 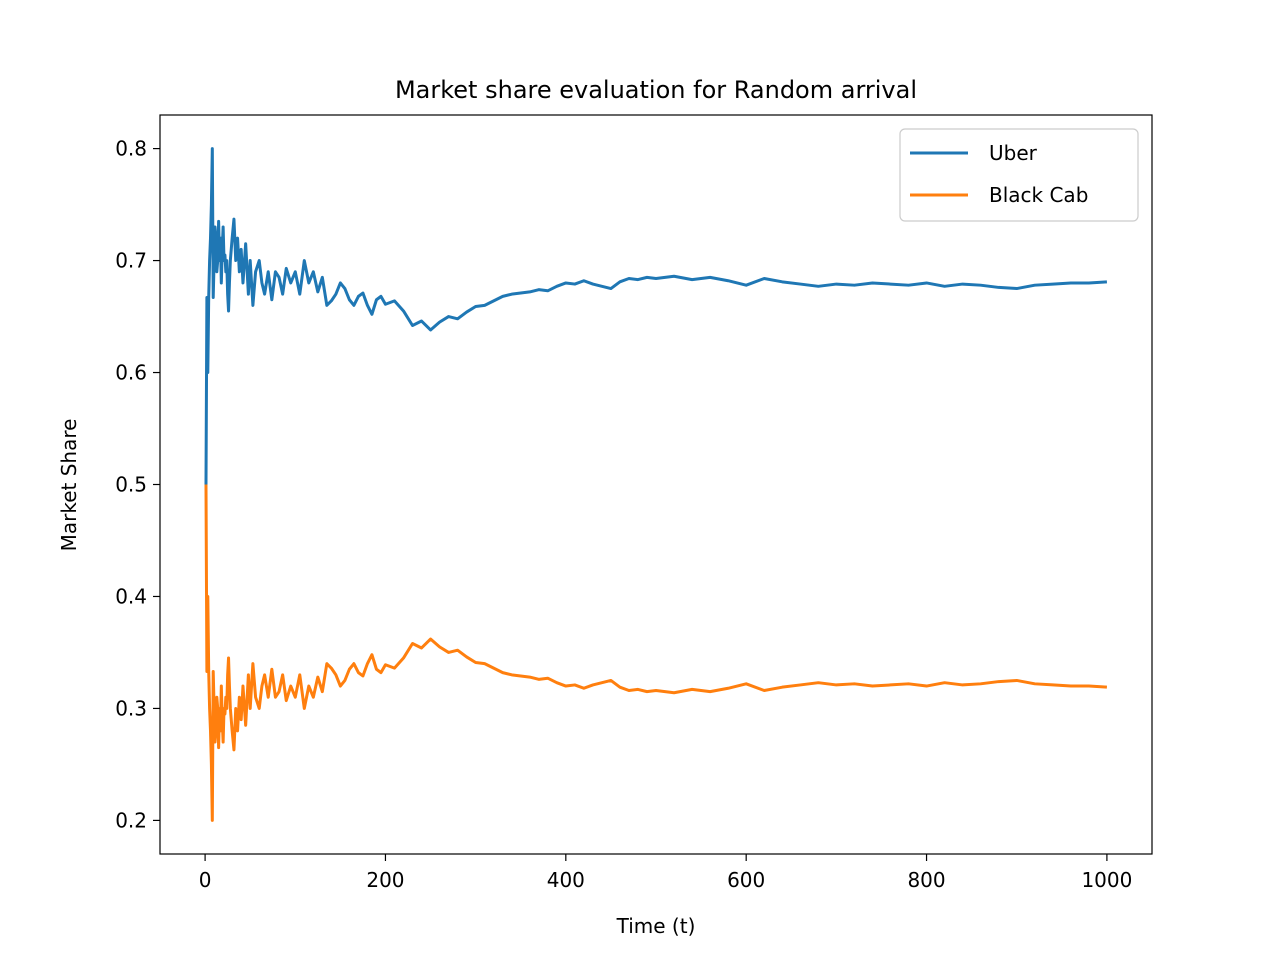 What do you see at coordinates (566, 880) in the screenshot?
I see `x-tick-label: 400` at bounding box center [566, 880].